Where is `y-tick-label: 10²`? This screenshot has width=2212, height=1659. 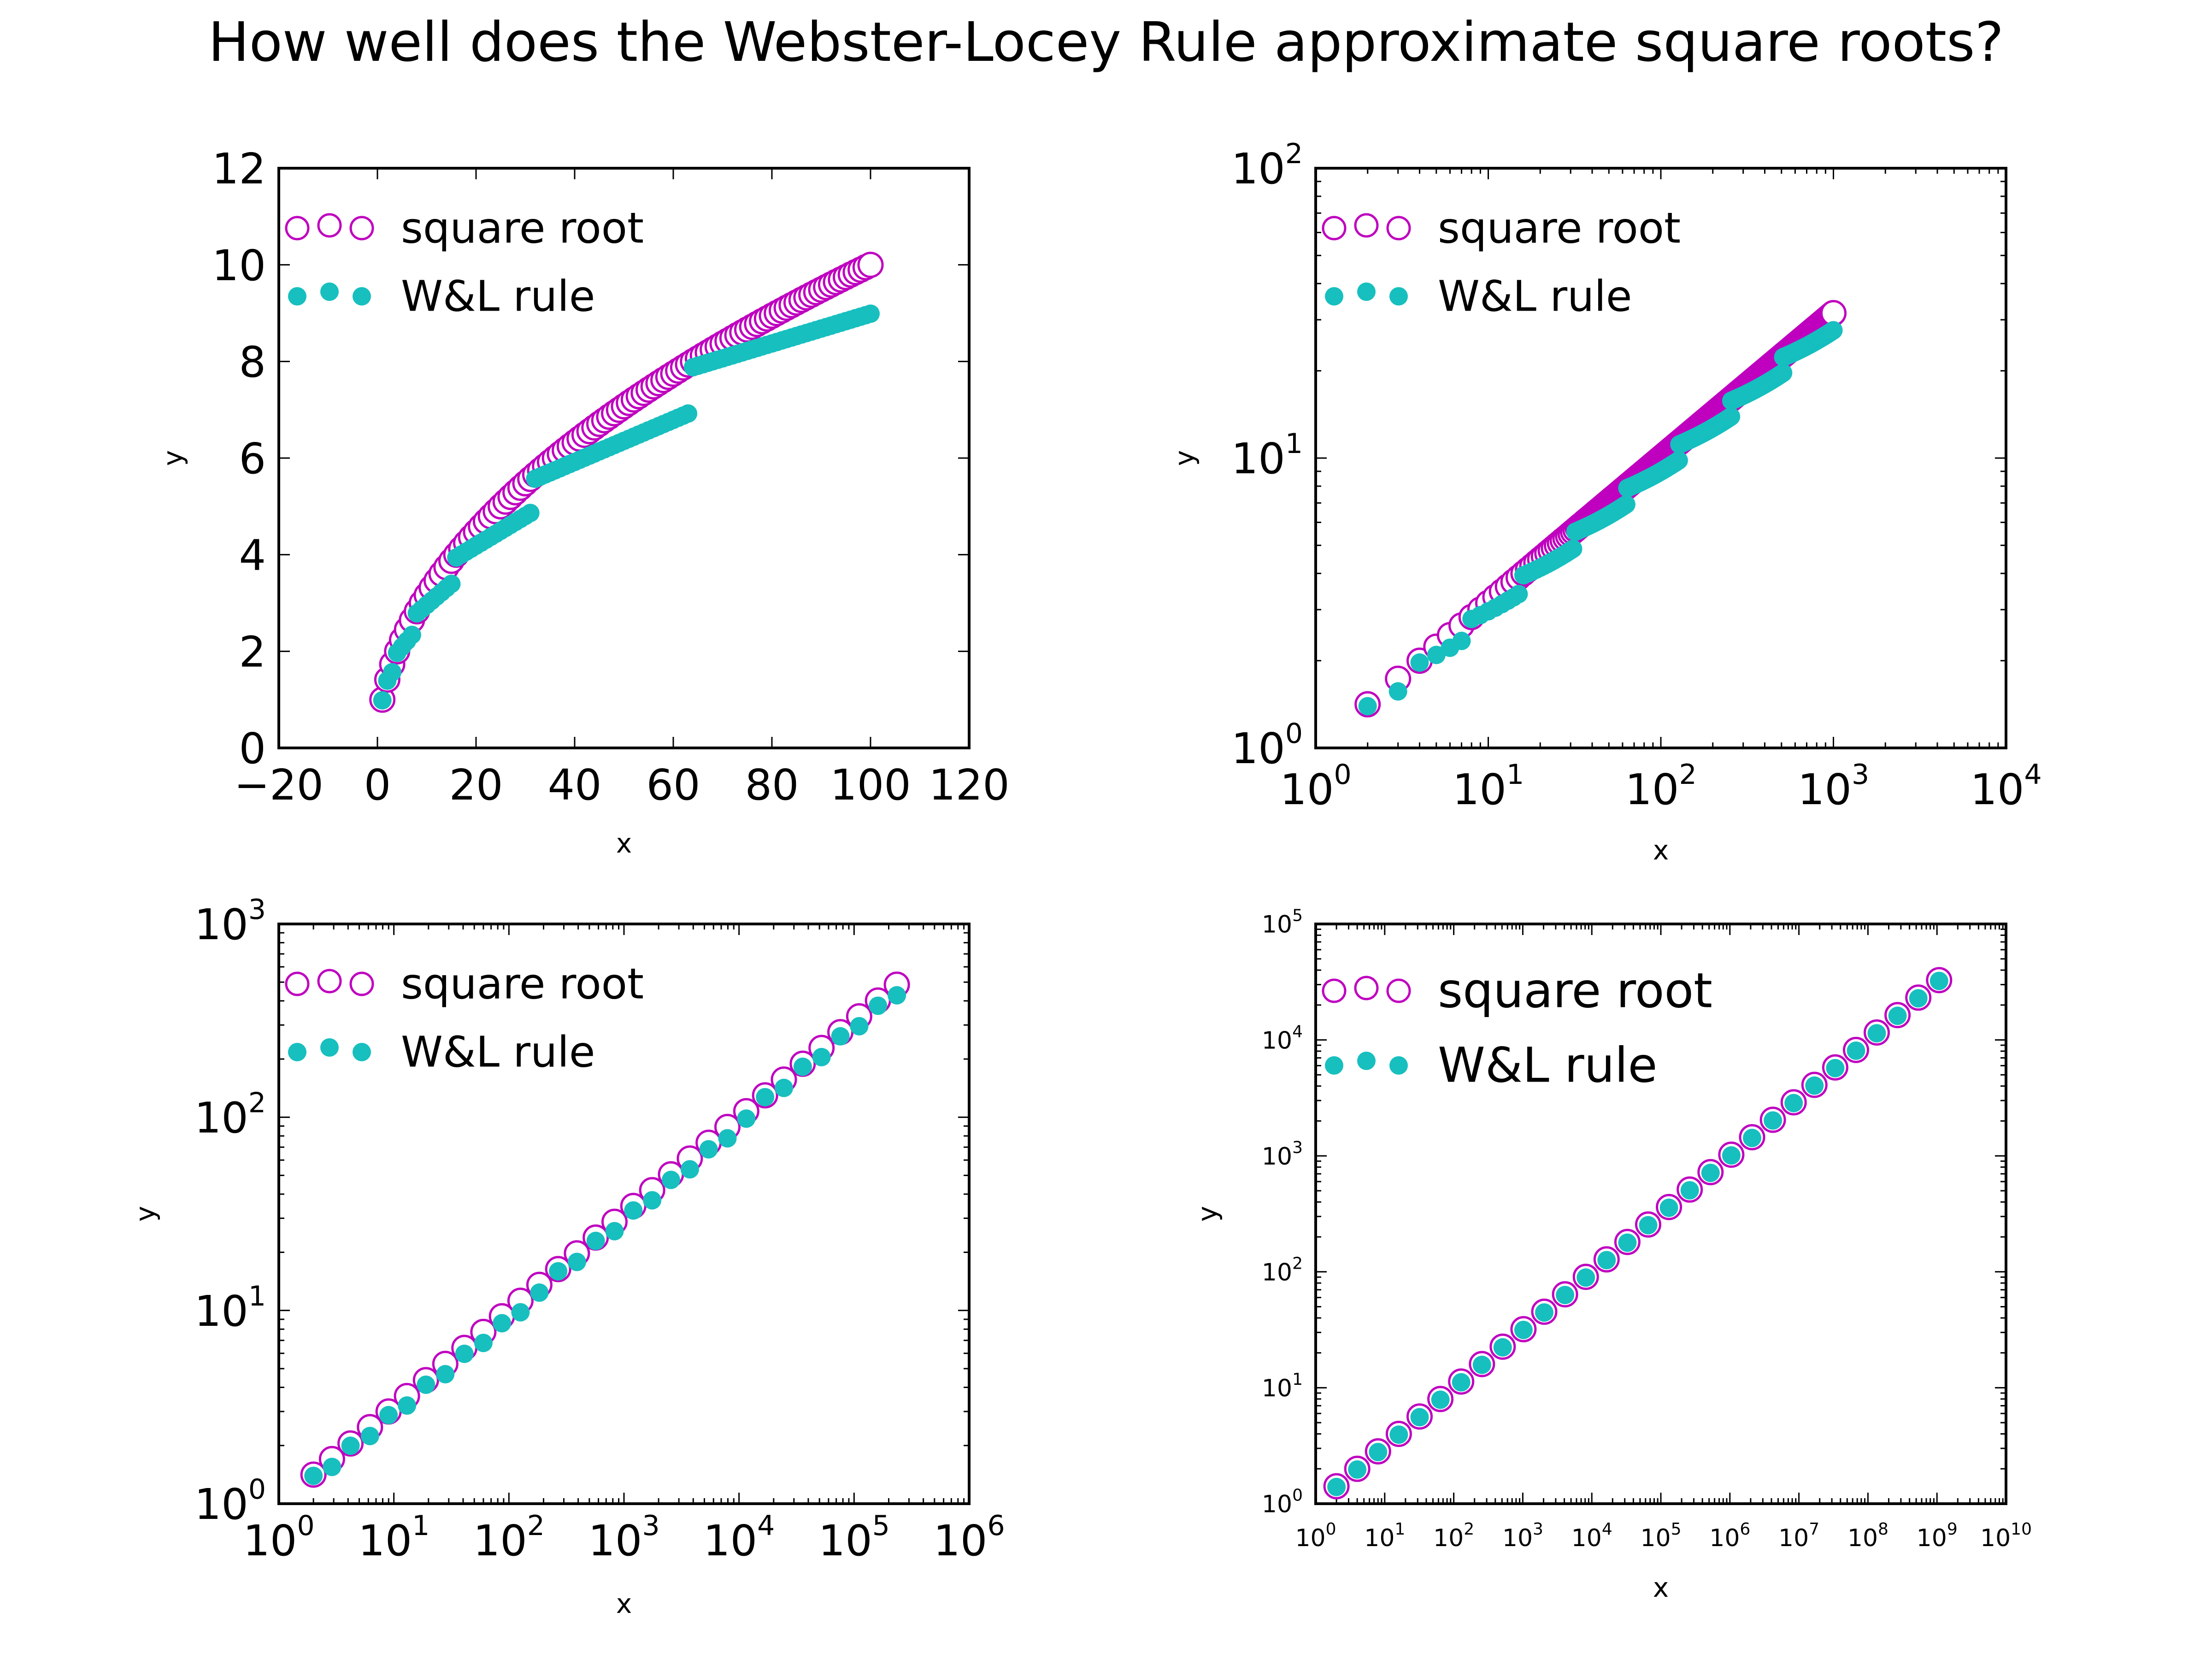
y-tick-label: 10² is located at coordinates (1282, 1270).